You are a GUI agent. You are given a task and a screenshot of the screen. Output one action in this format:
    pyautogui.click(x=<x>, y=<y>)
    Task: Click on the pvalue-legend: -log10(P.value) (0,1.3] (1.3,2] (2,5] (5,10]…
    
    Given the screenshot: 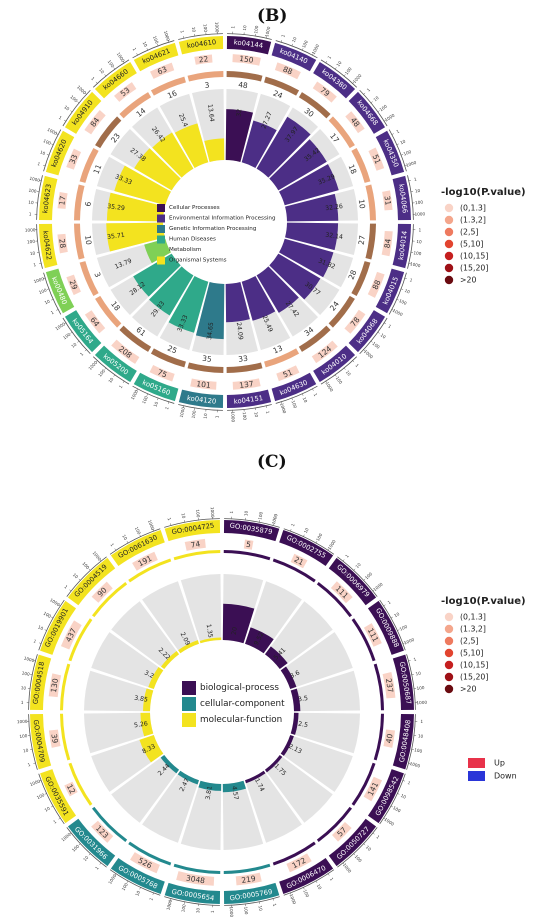 What is the action you would take?
    pyautogui.click(x=483, y=645)
    